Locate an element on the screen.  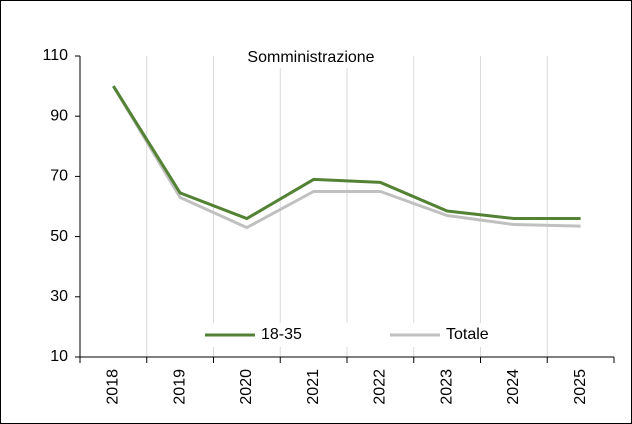
y-tick-label: 70 is located at coordinates (59, 176).